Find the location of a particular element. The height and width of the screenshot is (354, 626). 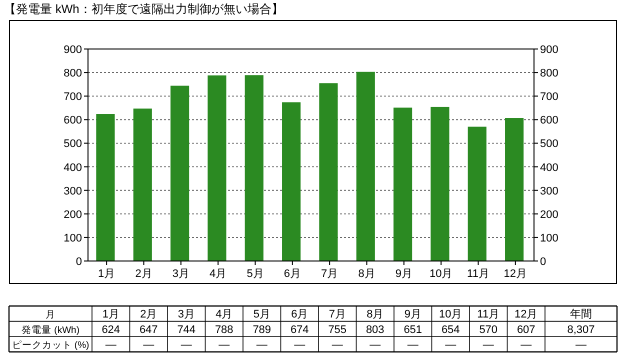

text: 月 is located at coordinates (51, 315).